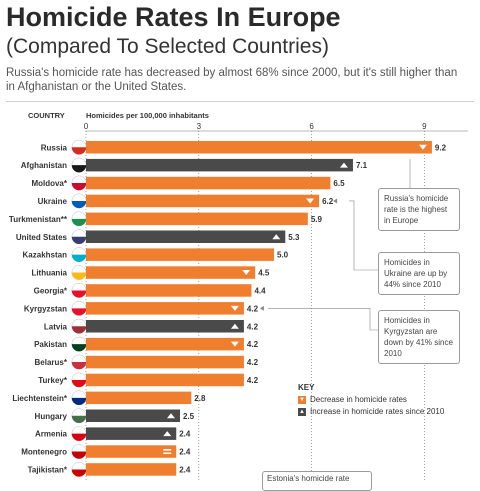 This screenshot has height=491, width=480. Describe the element at coordinates (261, 308) in the screenshot. I see `leader-arrow-kyrgyzstan` at that location.